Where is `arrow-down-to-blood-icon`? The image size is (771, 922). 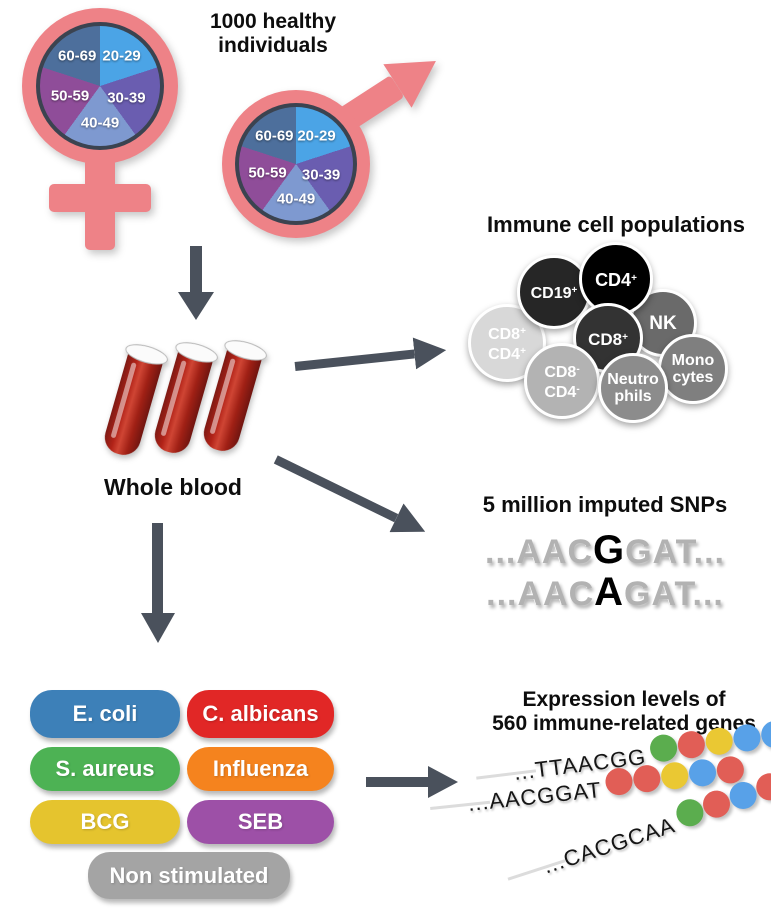
arrow-down-to-blood-icon is located at coordinates (196, 283).